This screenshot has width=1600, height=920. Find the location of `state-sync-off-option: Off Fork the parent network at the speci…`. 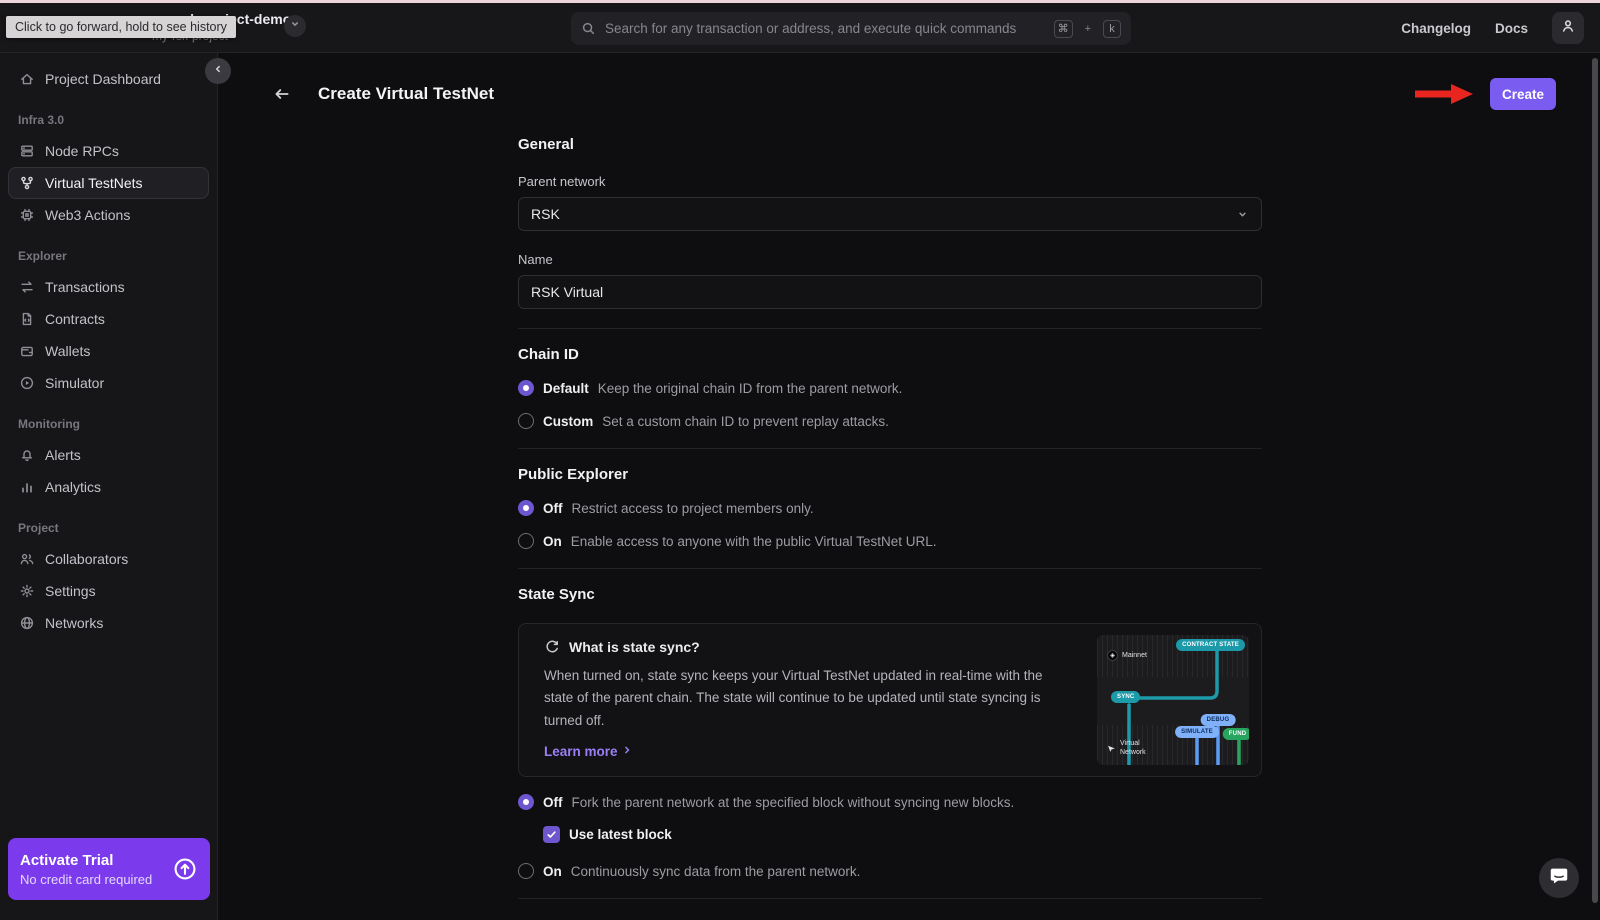

state-sync-off-option: Off Fork the parent network at the speci… is located at coordinates (890, 802).